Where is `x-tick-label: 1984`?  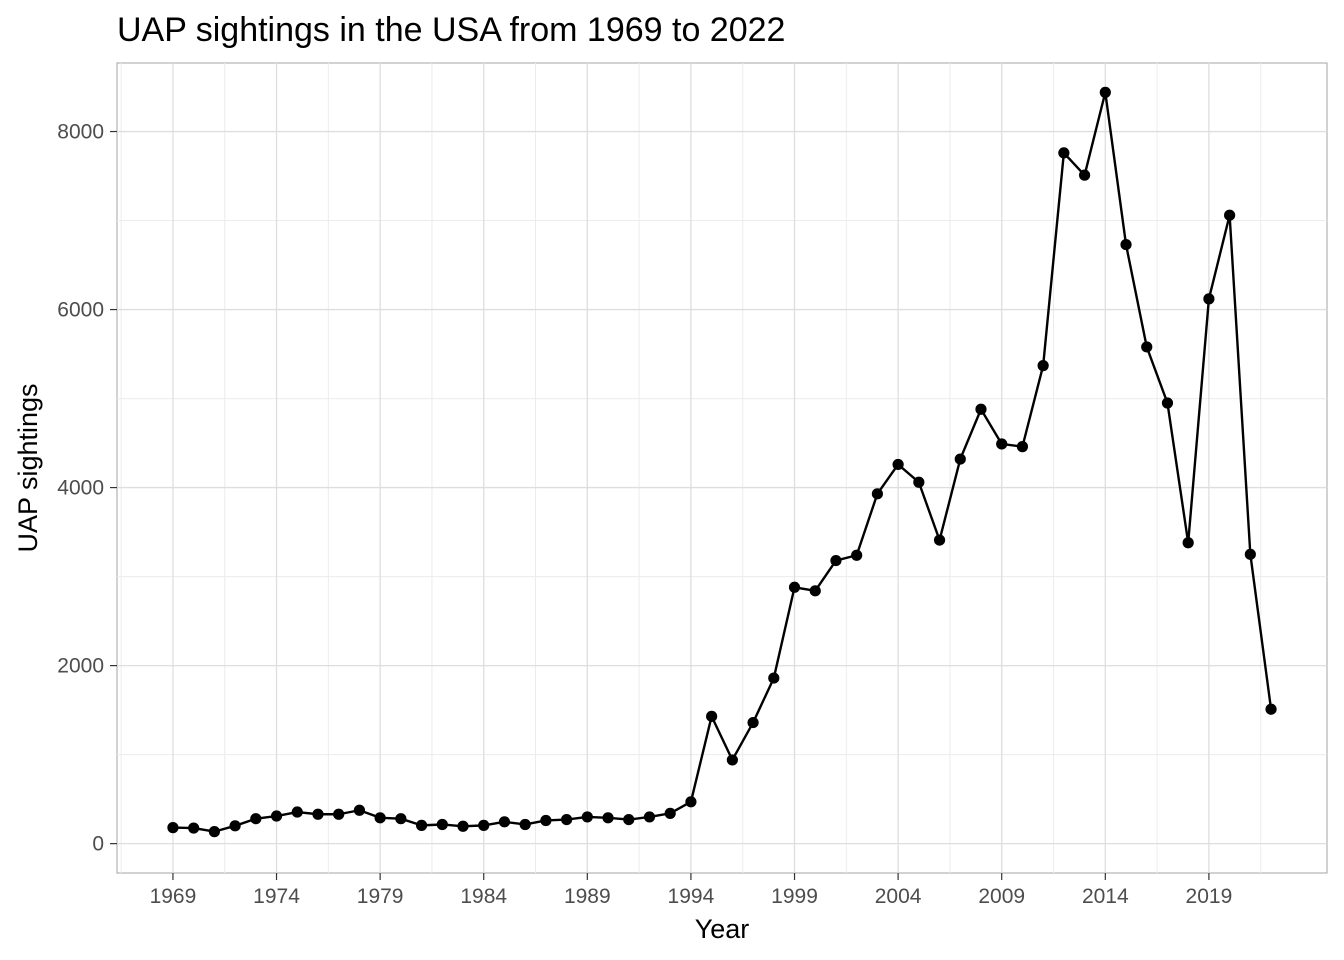
x-tick-label: 1984 is located at coordinates (483, 896).